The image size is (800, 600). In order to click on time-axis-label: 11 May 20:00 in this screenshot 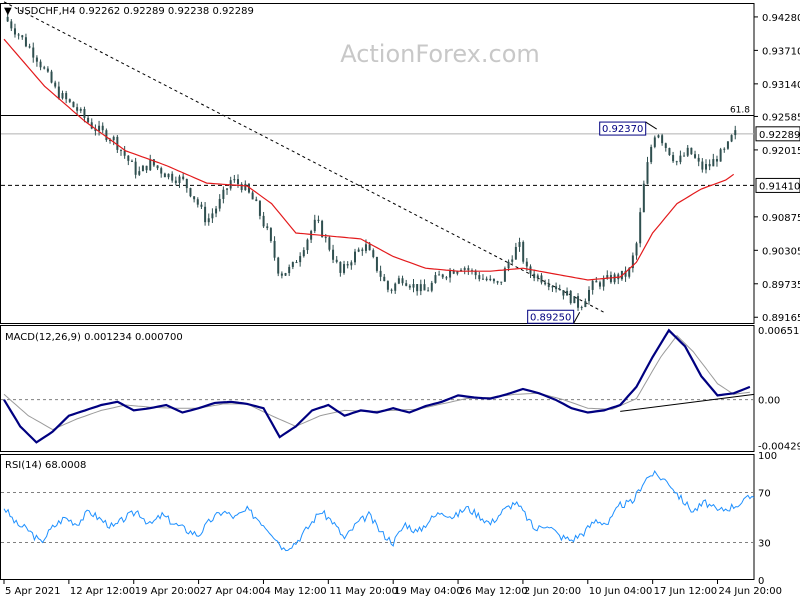, I will do `click(363, 591)`.